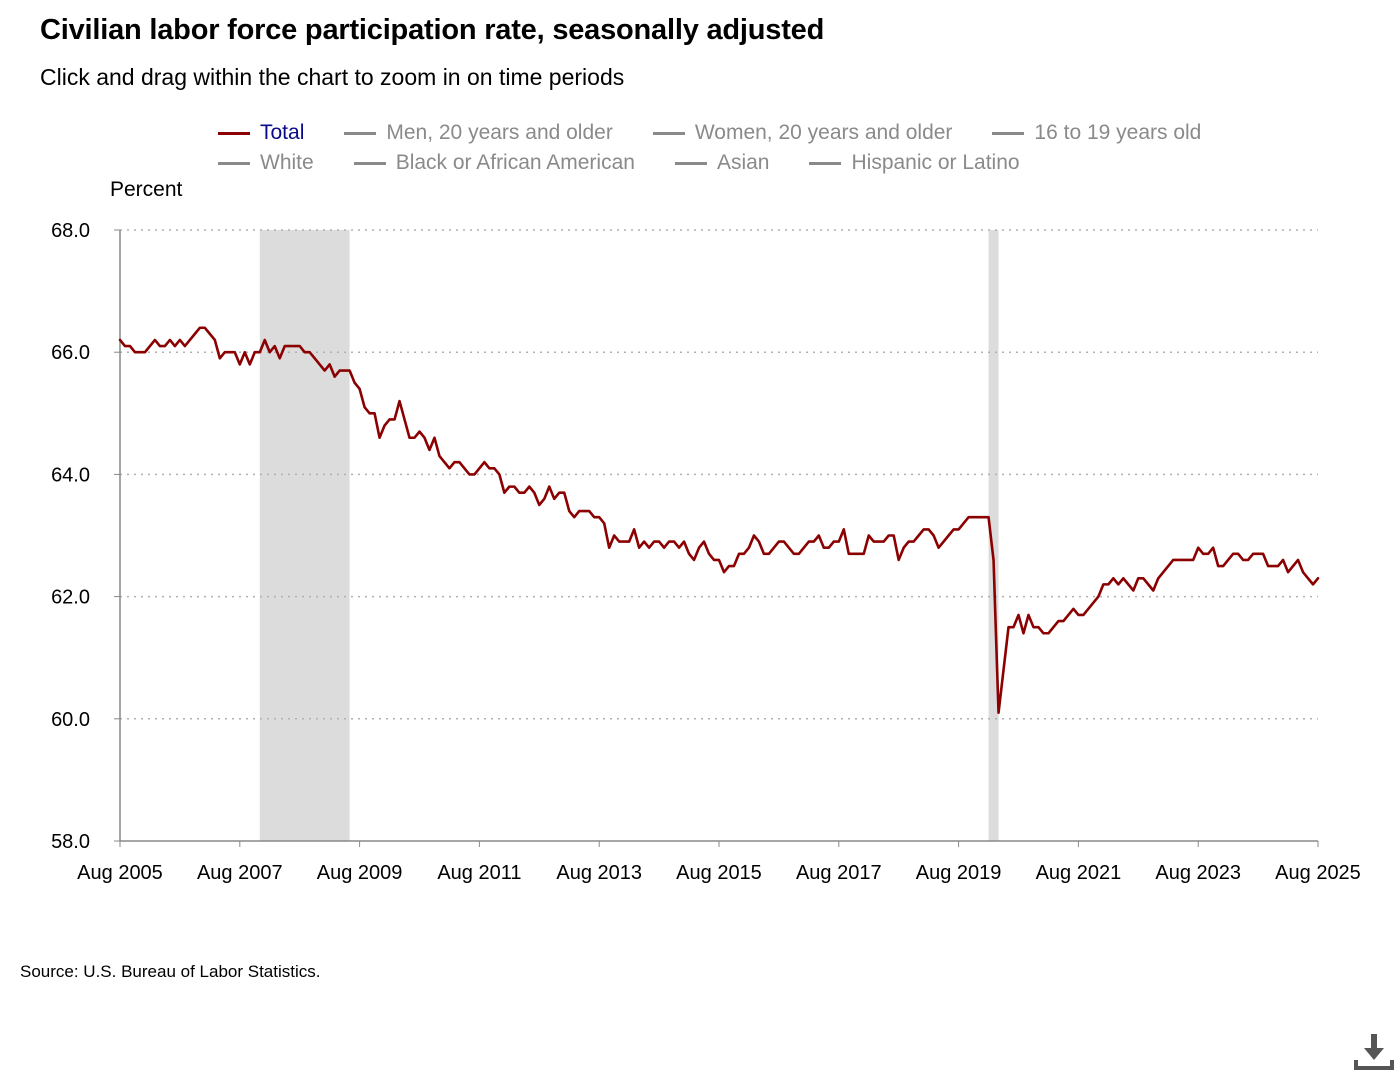 Image resolution: width=1400 pixels, height=1080 pixels. What do you see at coordinates (719, 873) in the screenshot?
I see `x-tick-label: Aug 2015` at bounding box center [719, 873].